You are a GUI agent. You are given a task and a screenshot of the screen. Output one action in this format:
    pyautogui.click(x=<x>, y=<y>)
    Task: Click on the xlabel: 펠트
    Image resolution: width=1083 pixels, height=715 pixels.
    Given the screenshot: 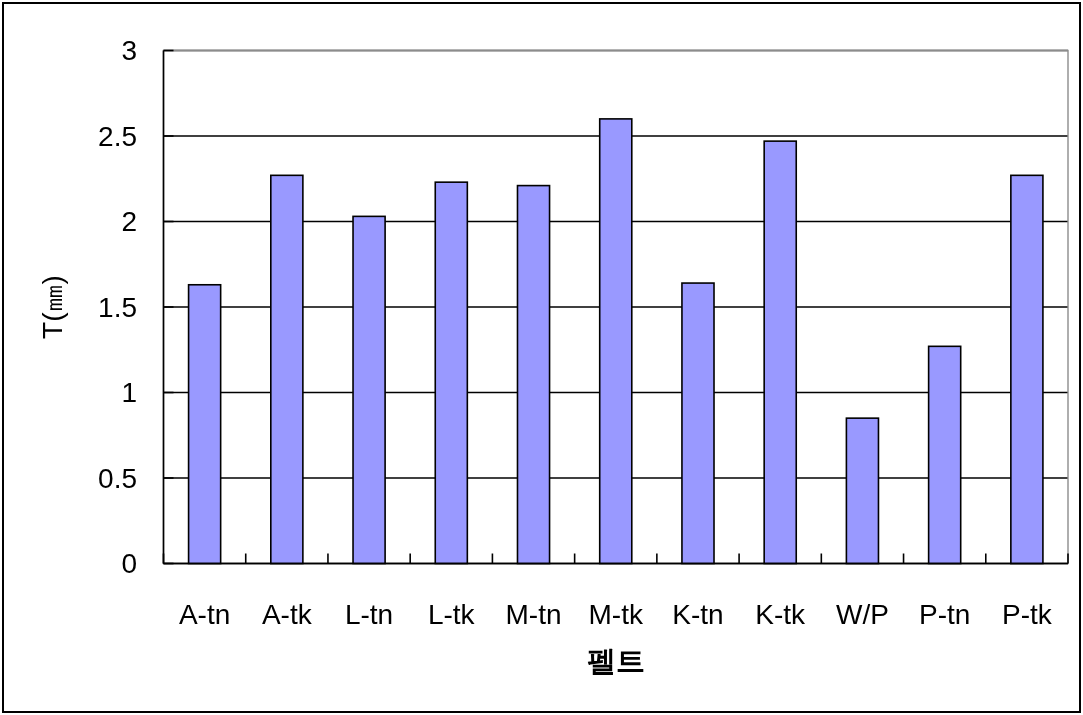 What is the action you would take?
    pyautogui.click(x=615, y=661)
    